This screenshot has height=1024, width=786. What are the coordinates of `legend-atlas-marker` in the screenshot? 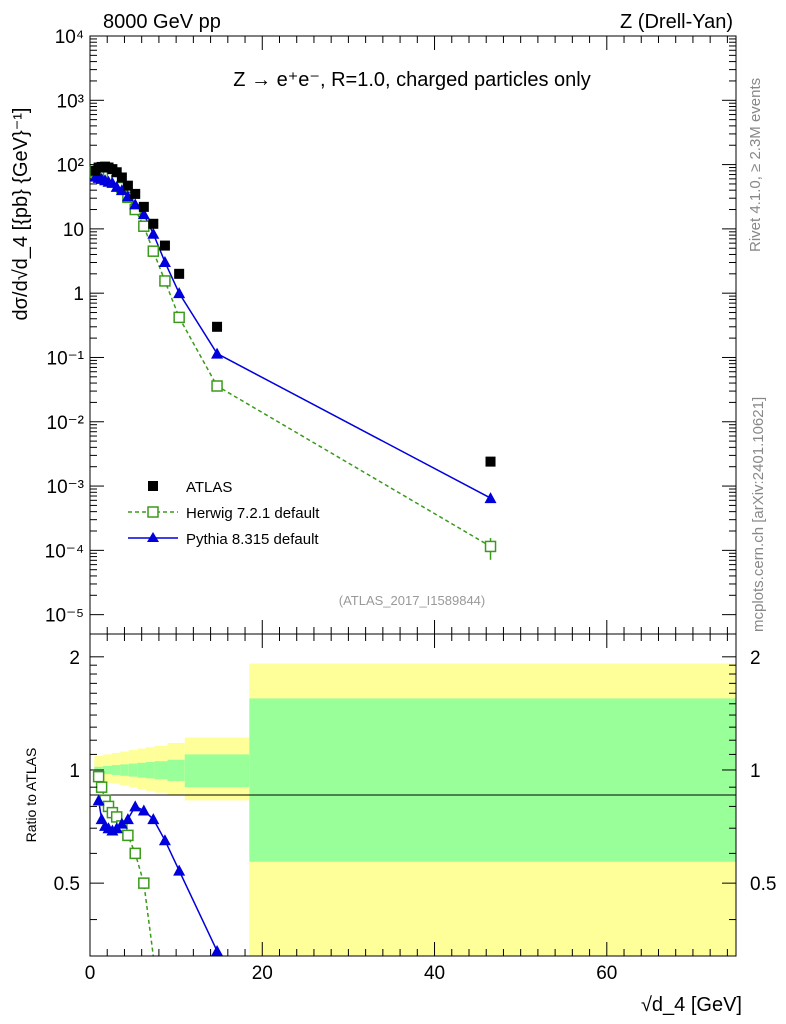 It's located at (153, 486).